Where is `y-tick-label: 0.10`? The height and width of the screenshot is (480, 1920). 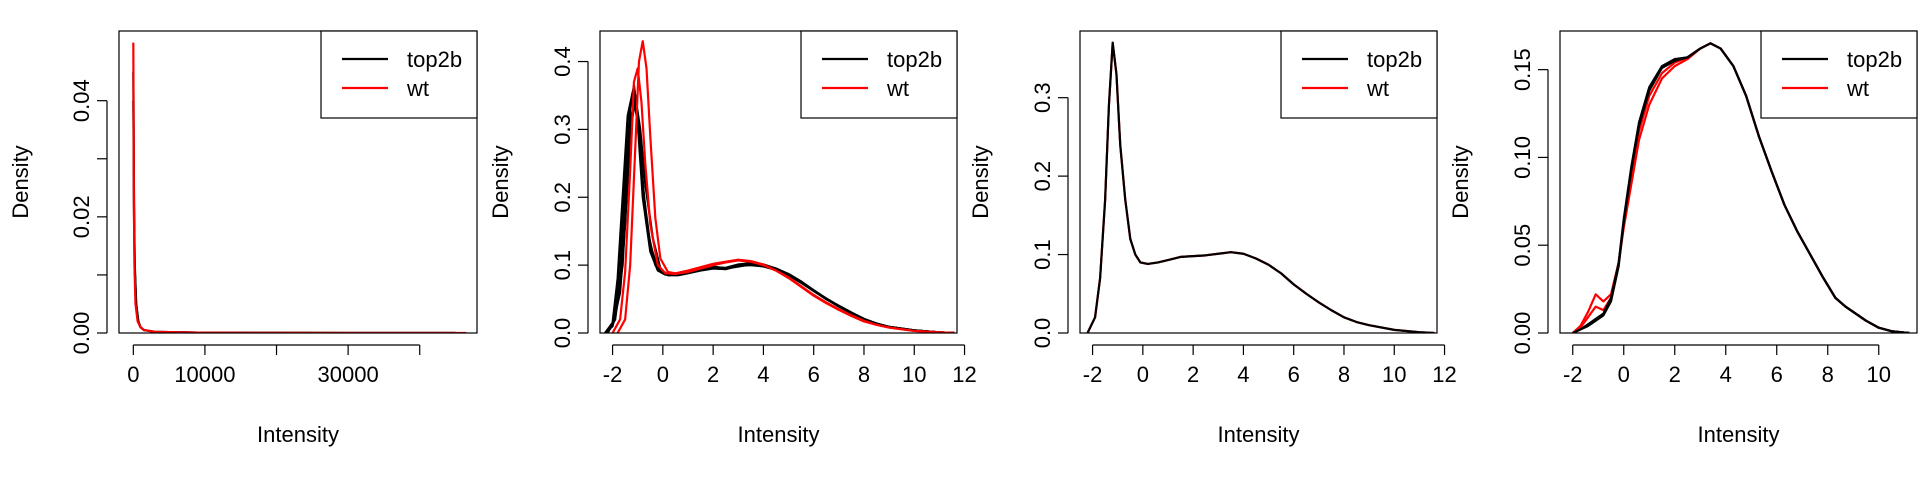 y-tick-label: 0.10 is located at coordinates (1522, 157).